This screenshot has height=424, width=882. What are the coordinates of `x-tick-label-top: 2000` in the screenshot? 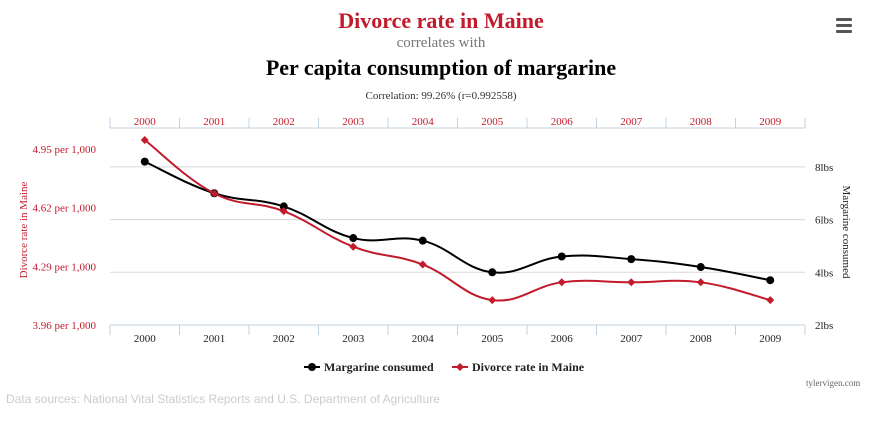 It's located at (145, 122).